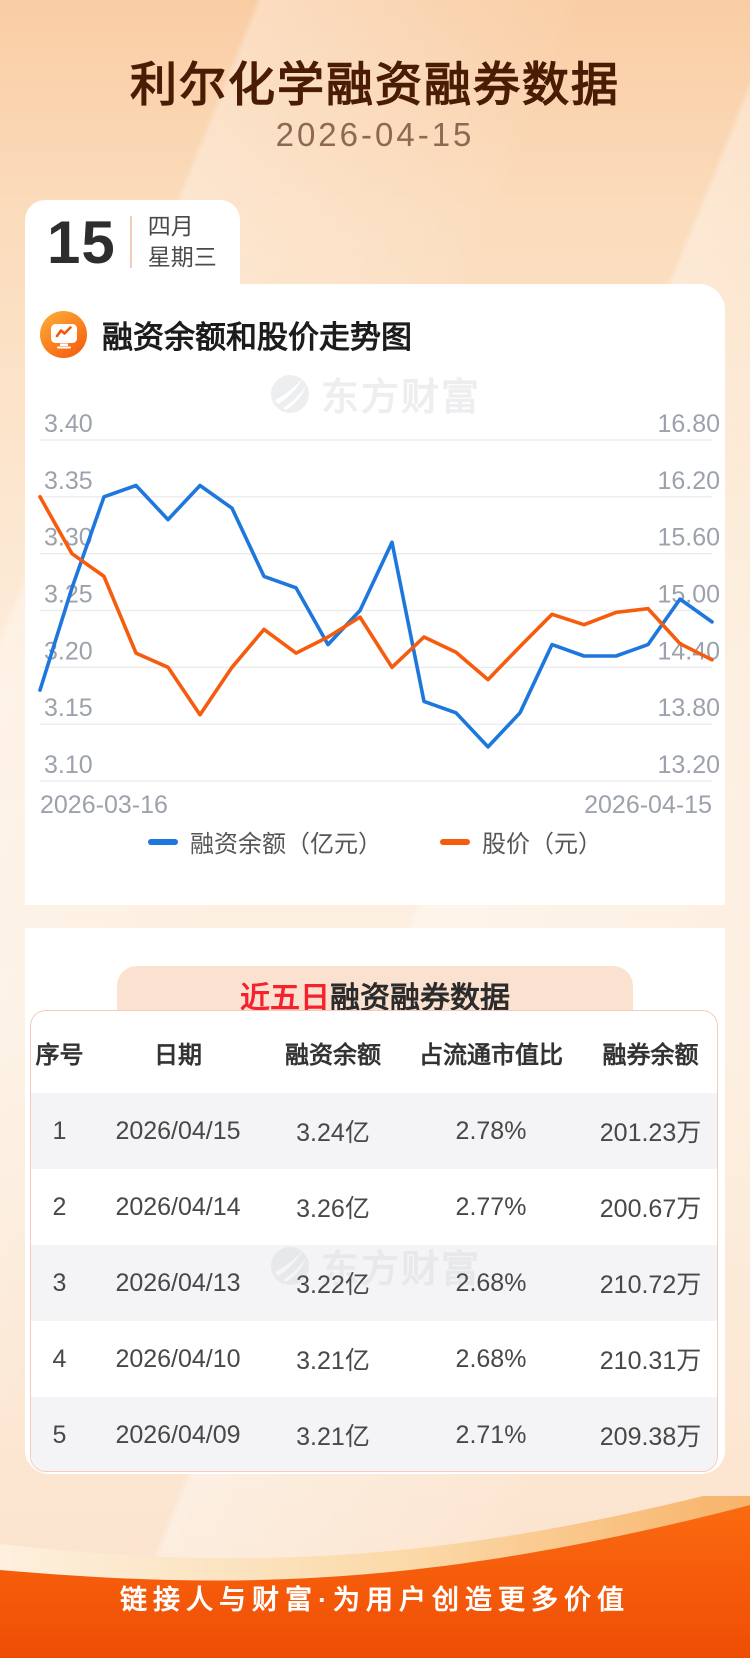  Describe the element at coordinates (59, 1206) in the screenshot. I see `table-cell: 2` at that location.